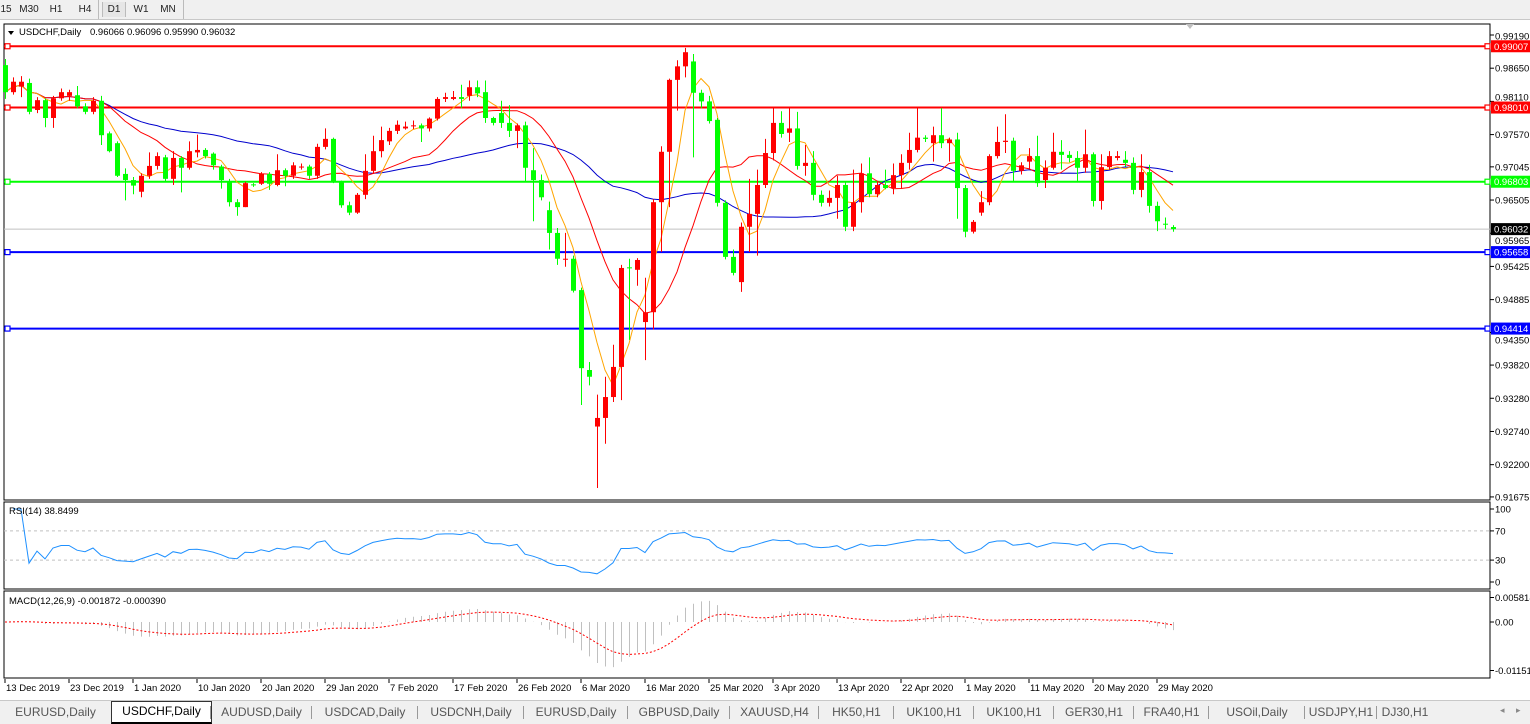 This screenshot has width=1530, height=724. Describe the element at coordinates (141, 9) in the screenshot. I see `timeframe-button-w1: W1` at that location.